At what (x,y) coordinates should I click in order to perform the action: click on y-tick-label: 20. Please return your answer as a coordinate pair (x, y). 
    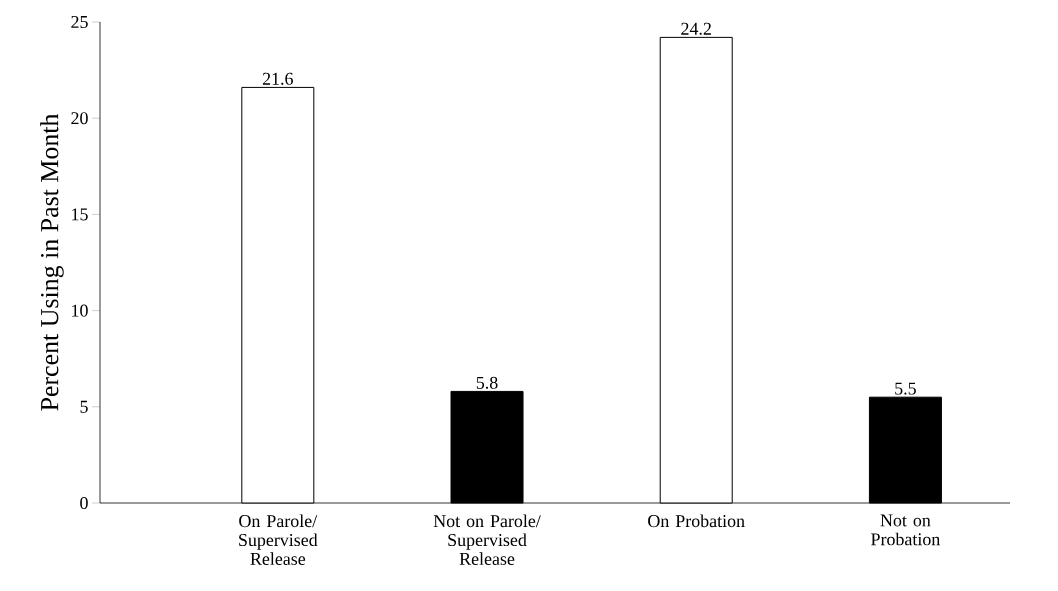
    Looking at the image, I should click on (79, 118).